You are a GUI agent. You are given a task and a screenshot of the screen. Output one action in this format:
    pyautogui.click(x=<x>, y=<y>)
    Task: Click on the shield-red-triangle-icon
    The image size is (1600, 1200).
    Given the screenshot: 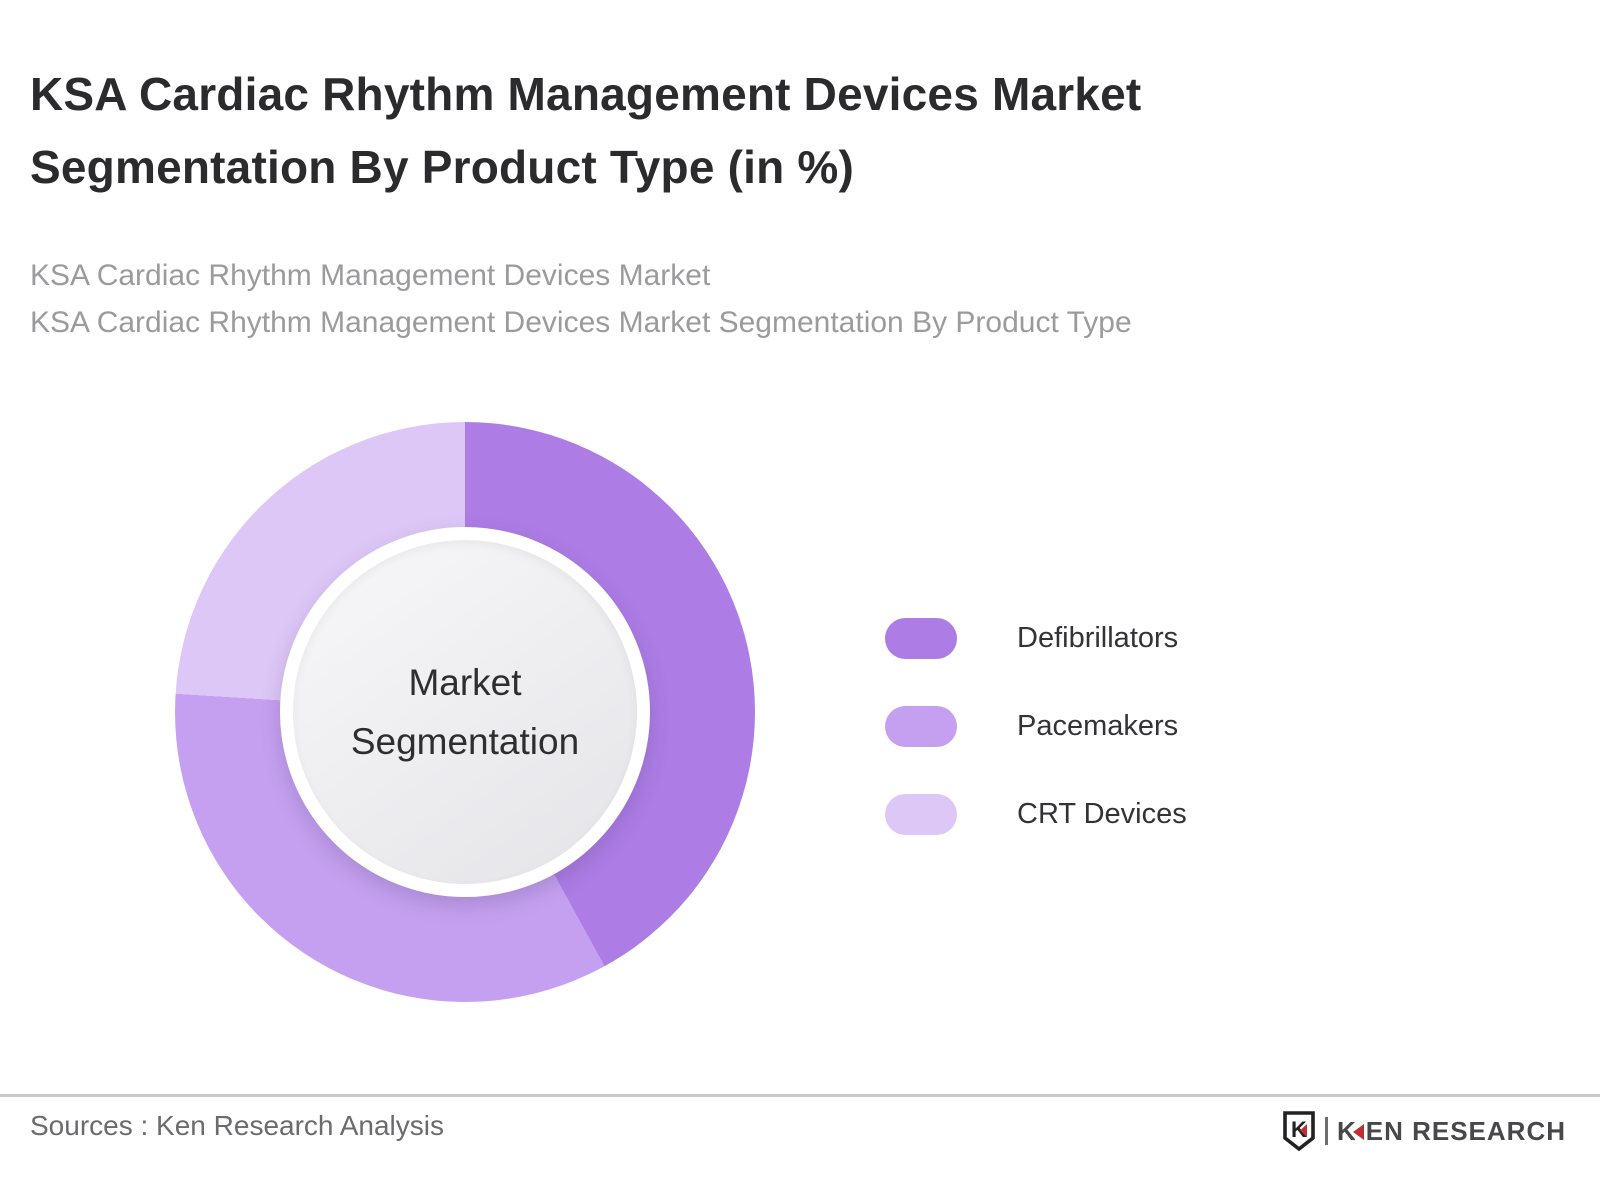 What is the action you would take?
    pyautogui.click(x=1303, y=1130)
    